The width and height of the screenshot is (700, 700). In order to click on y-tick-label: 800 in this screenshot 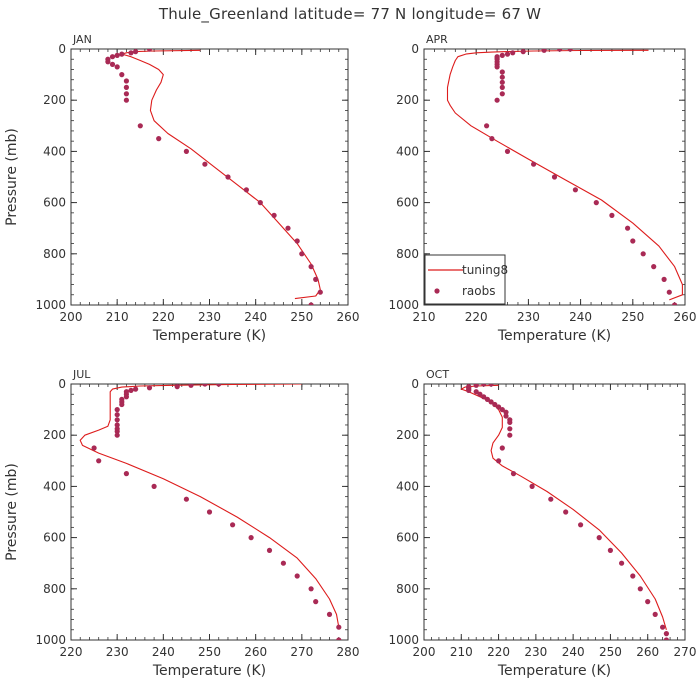, I will do `click(407, 254)`.